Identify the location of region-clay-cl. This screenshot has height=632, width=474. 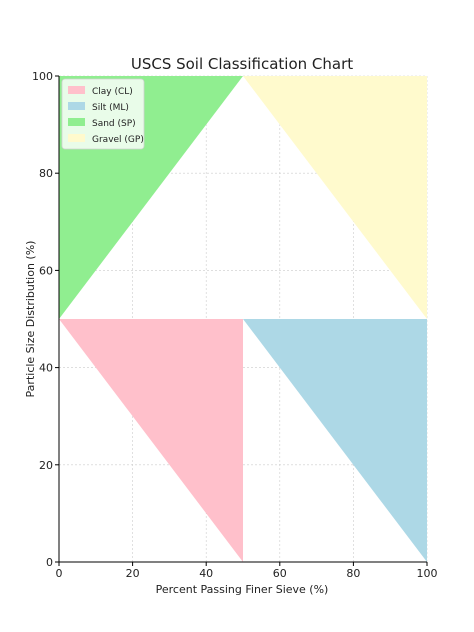
(151, 440).